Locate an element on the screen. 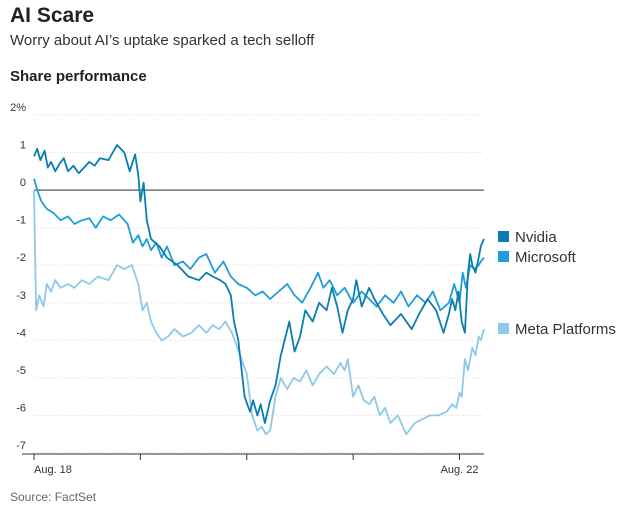 Image resolution: width=627 pixels, height=517 pixels. y-tick-label: 0 is located at coordinates (23, 183).